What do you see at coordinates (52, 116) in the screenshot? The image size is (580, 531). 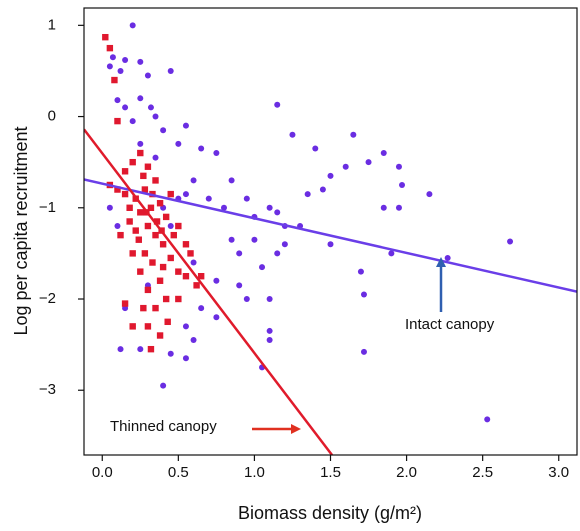 I see `y-tick-label: 0` at bounding box center [52, 116].